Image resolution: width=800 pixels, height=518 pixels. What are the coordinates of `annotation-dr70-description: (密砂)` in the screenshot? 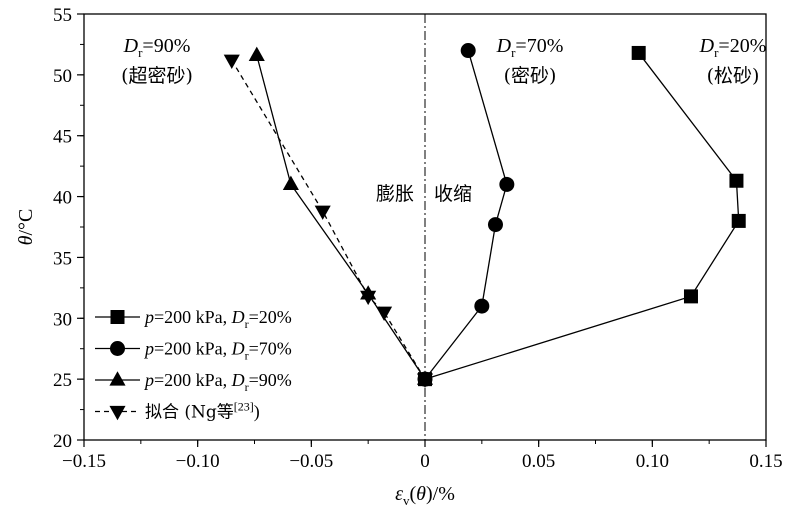 It's located at (530, 76).